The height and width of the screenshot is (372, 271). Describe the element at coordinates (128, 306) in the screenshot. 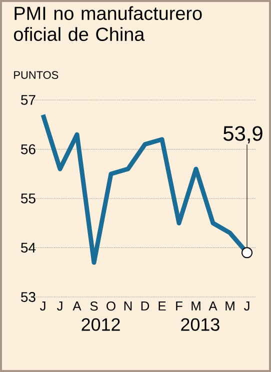

I see `x-tick-label: N` at that location.